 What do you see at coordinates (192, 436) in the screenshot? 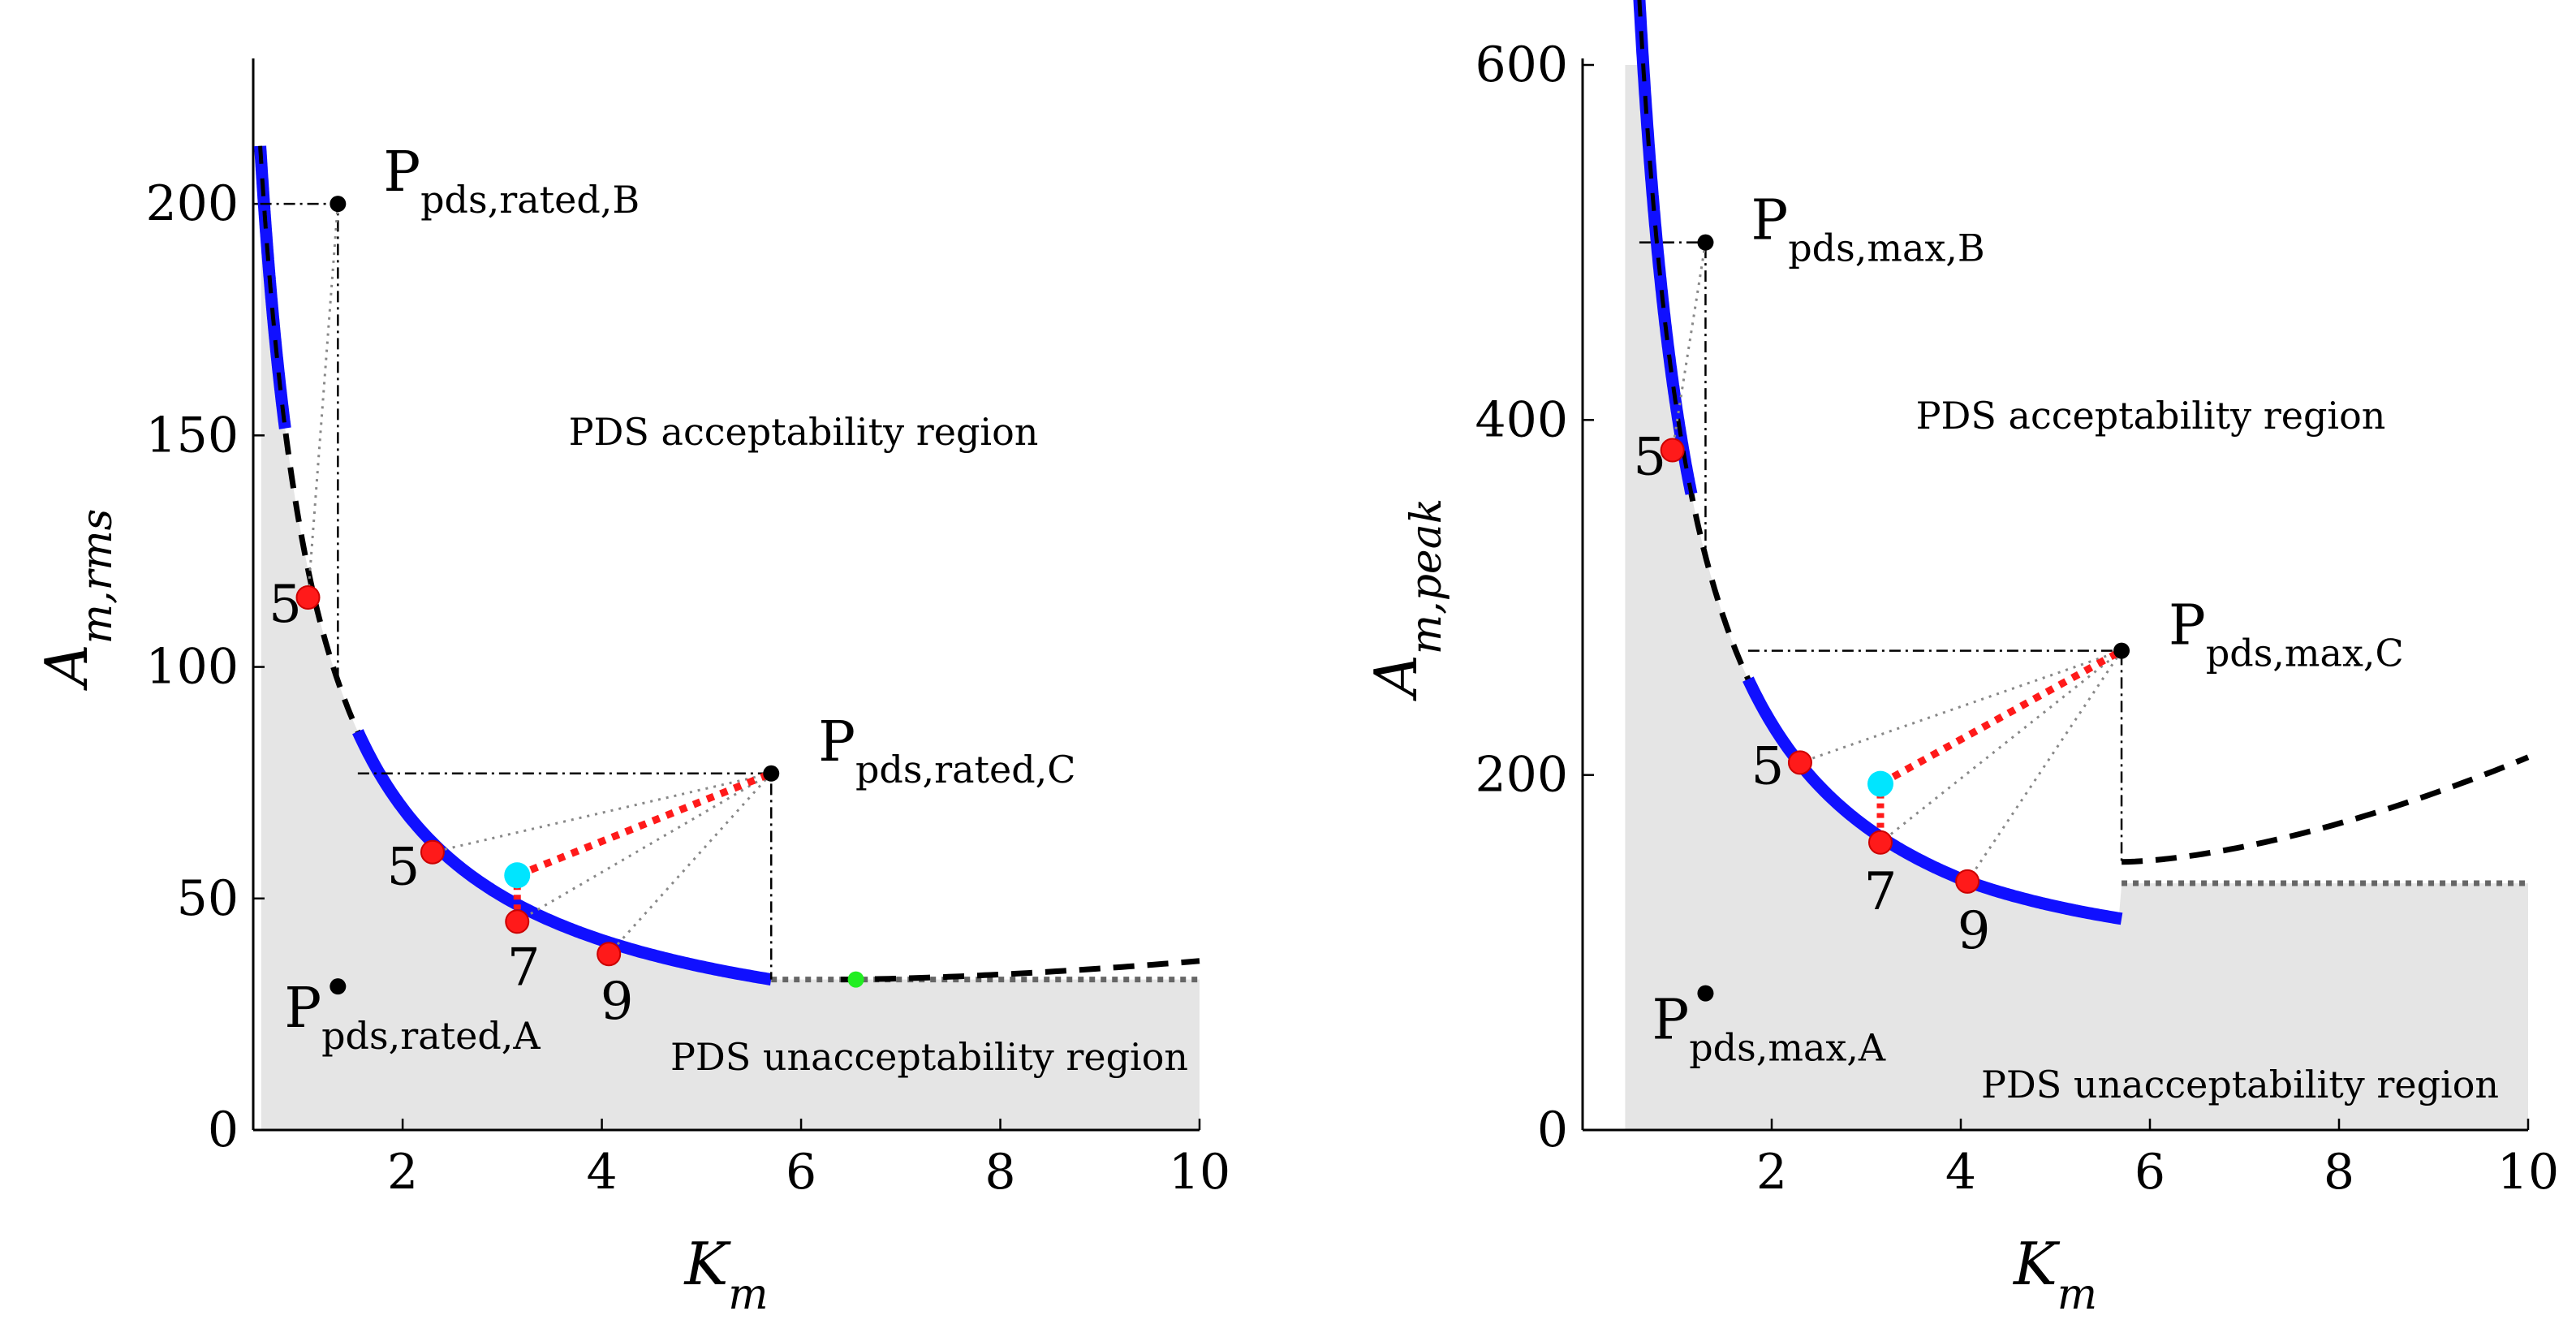
I see `y-tick-label: 150` at bounding box center [192, 436].